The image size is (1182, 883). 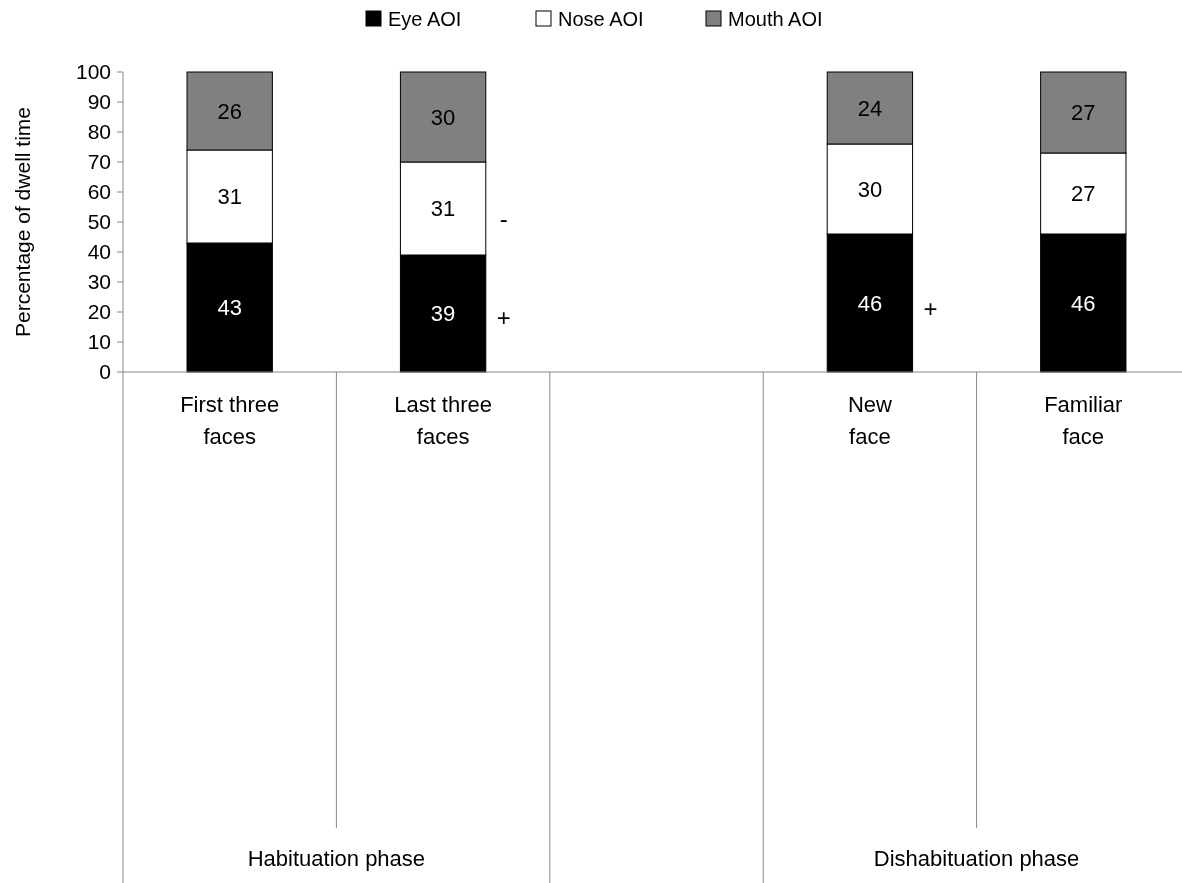 I want to click on x-tick-label: Familiar face, so click(x=1083, y=420).